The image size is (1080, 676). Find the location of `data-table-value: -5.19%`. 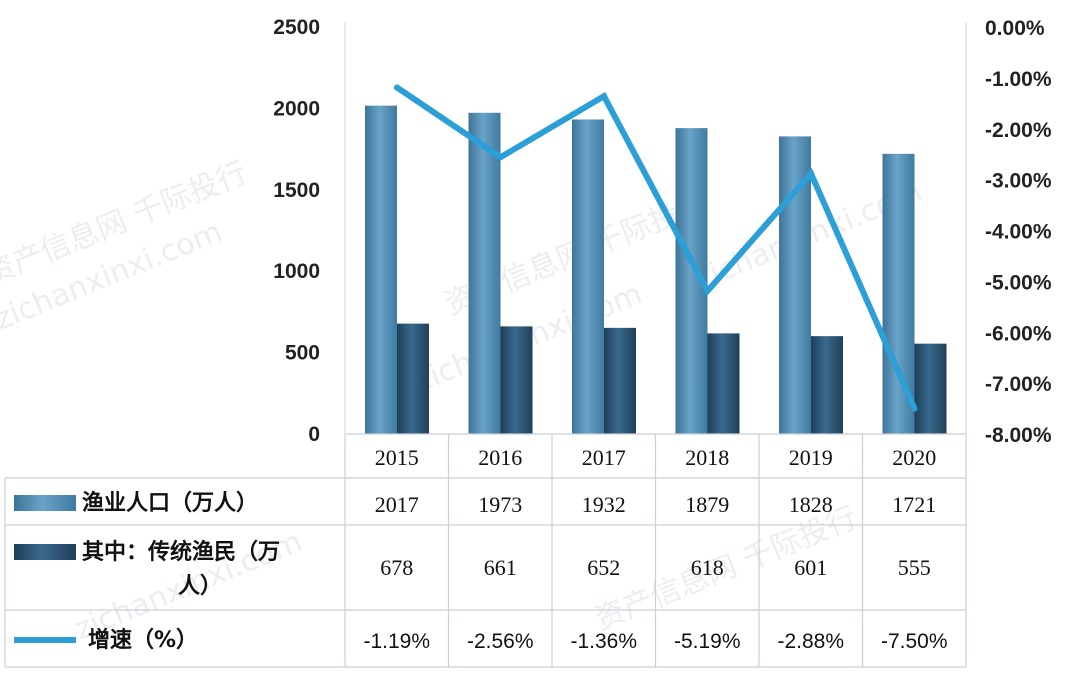

data-table-value: -5.19% is located at coordinates (707, 641).